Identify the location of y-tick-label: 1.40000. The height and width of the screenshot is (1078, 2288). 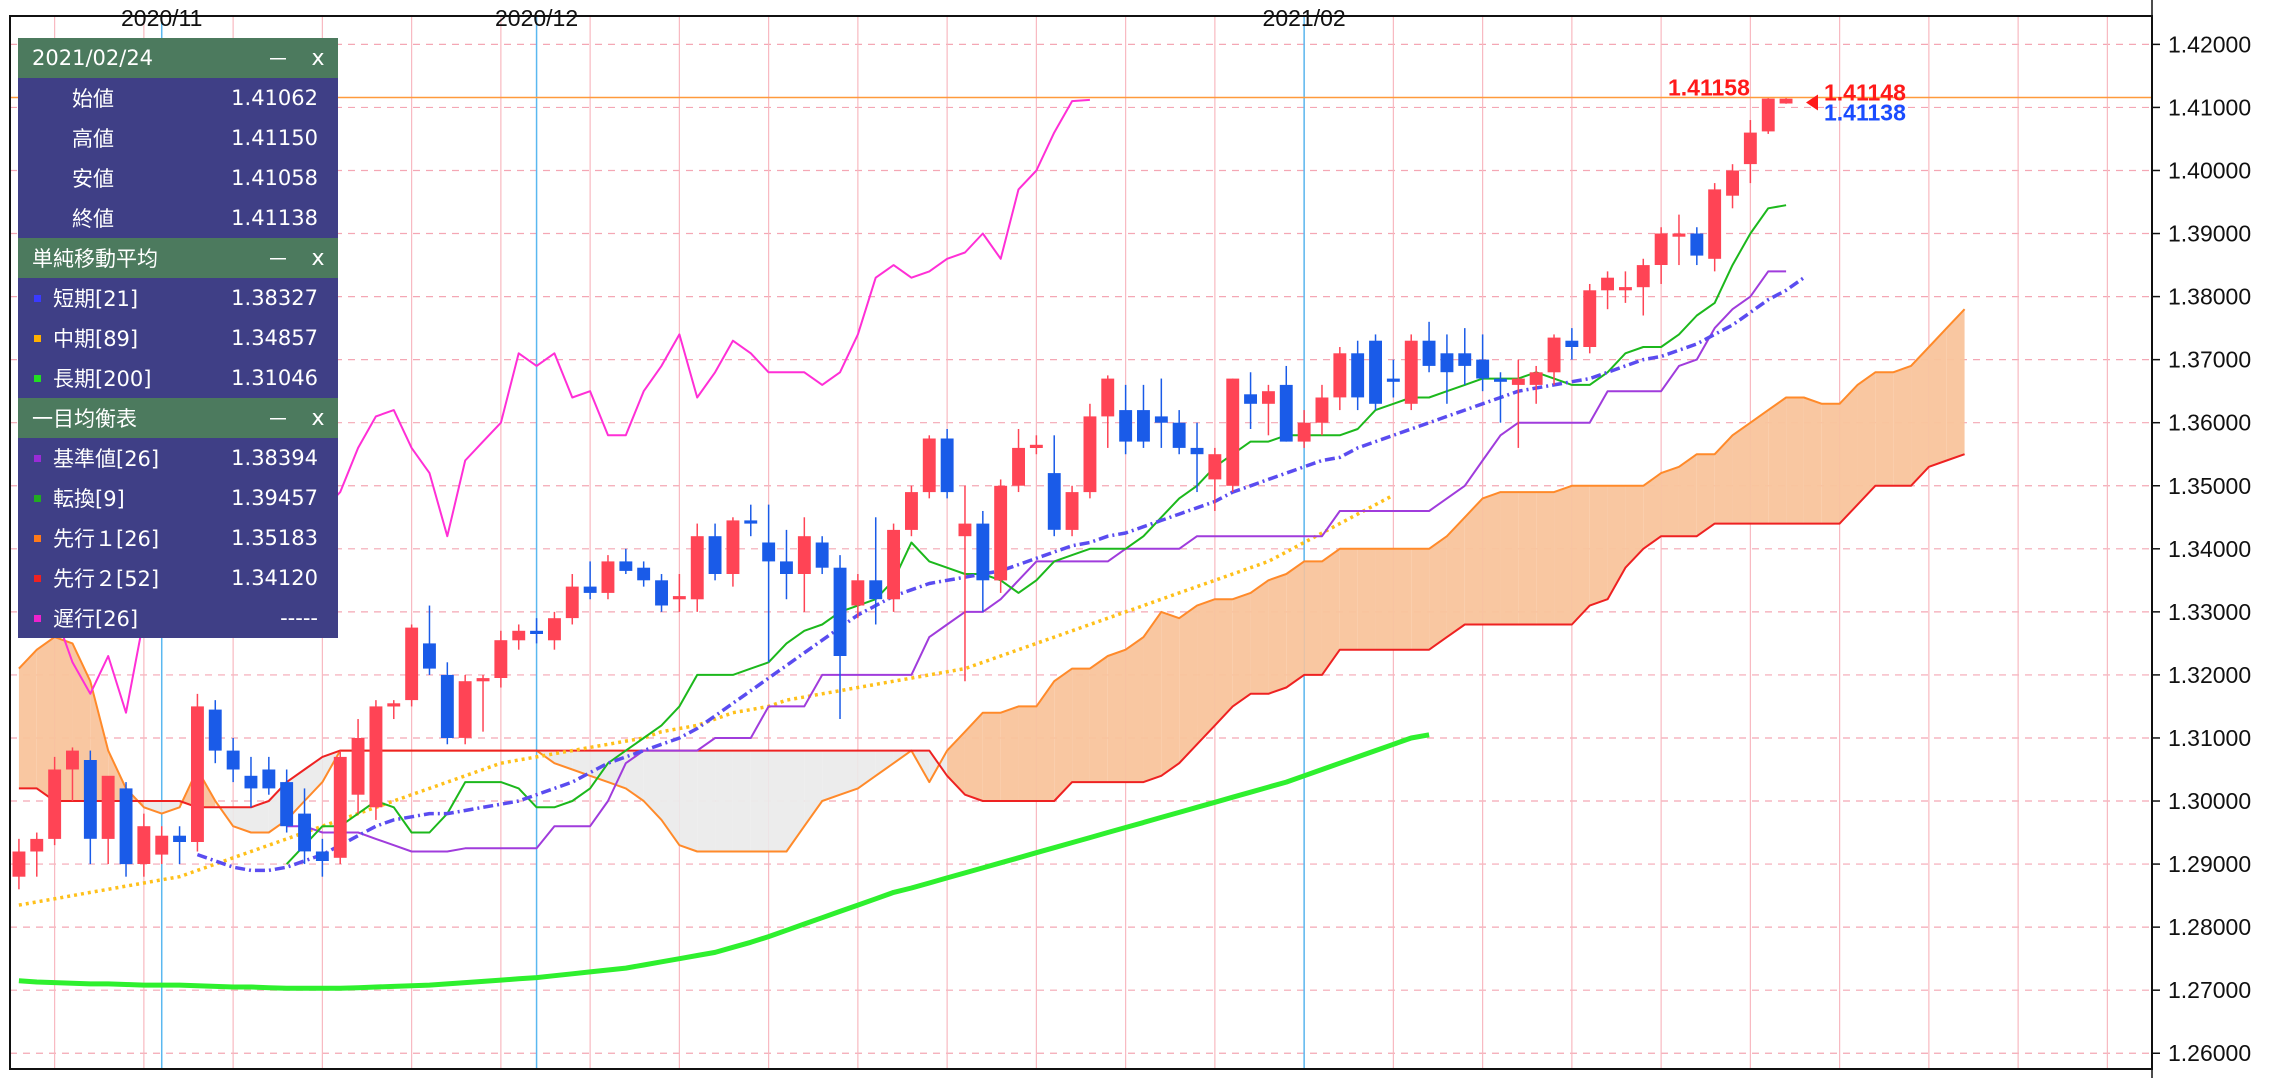
(2209, 170).